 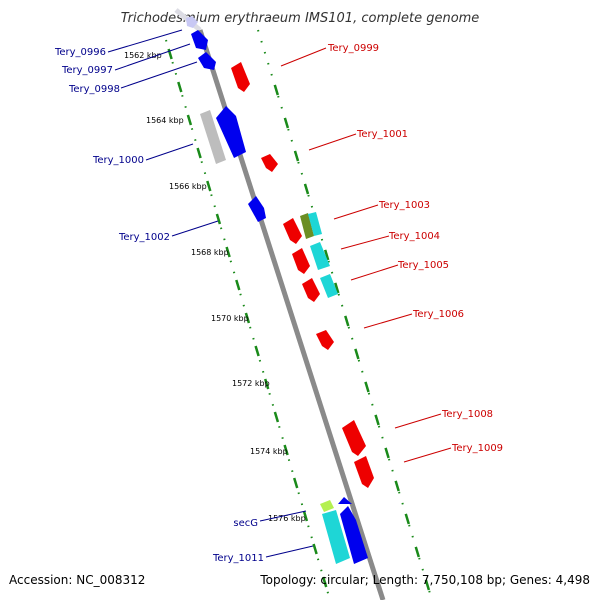 What do you see at coordinates (353, 48) in the screenshot?
I see `gene-label-tery-0999: Tery_0999` at bounding box center [353, 48].